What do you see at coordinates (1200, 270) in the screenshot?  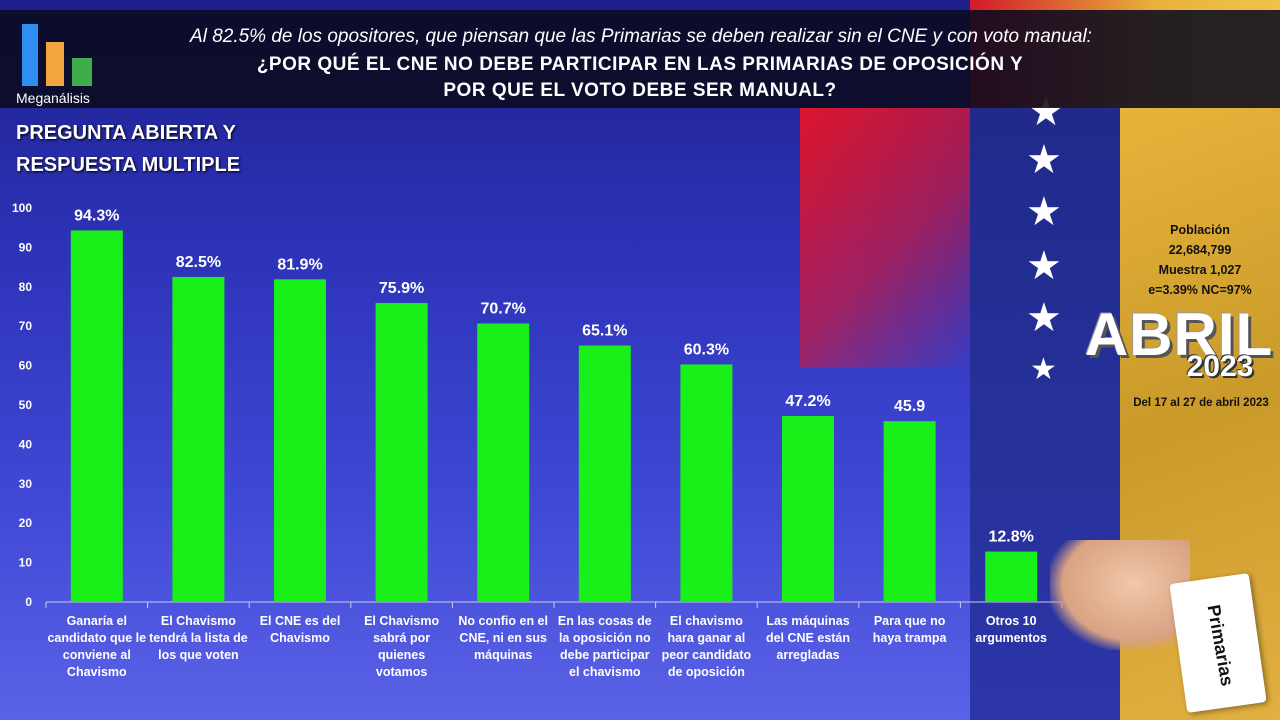 I see `sample-size: Muestra 1,027` at bounding box center [1200, 270].